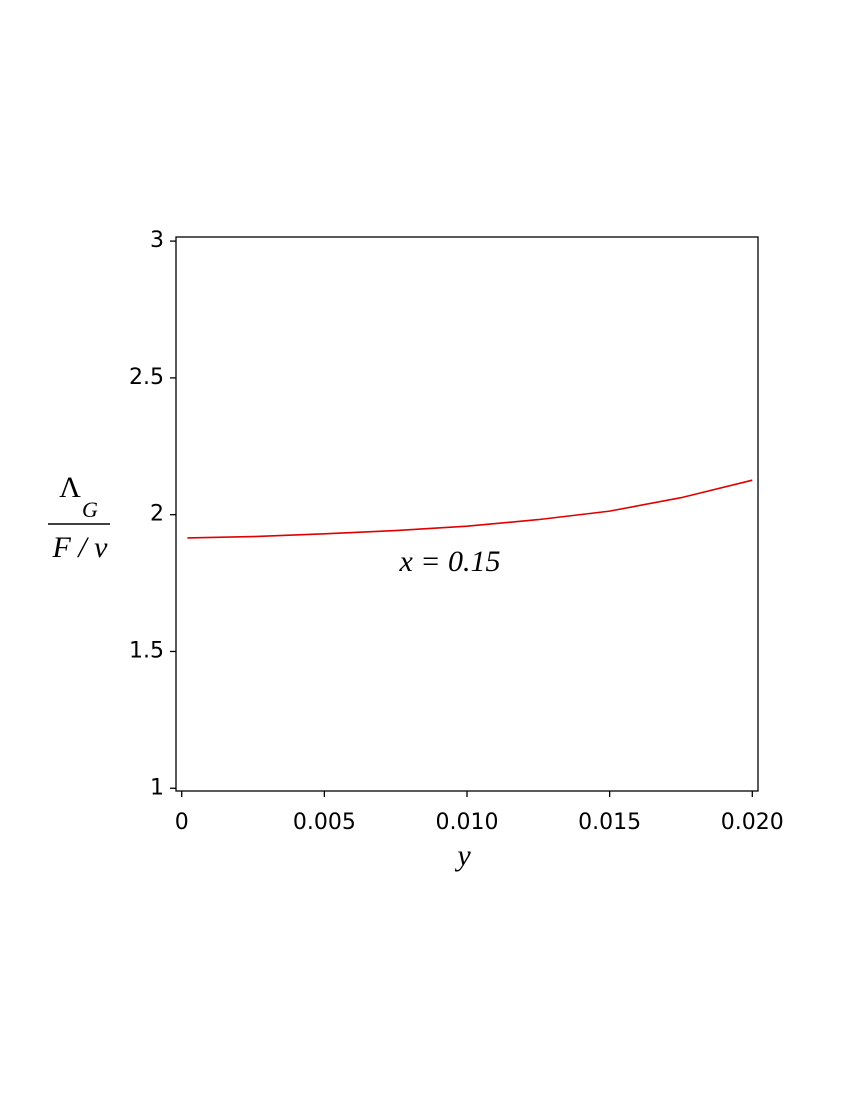  I want to click on y-tick-label: 2, so click(157, 514).